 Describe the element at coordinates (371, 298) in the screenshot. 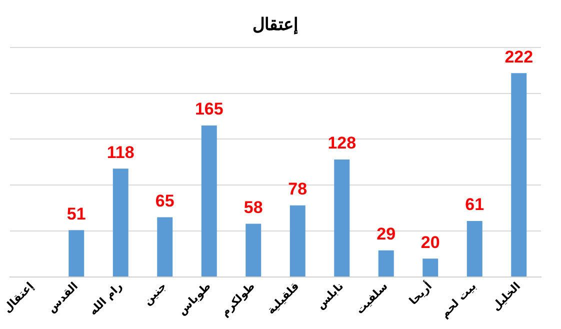

I see `x-tick-label: سلفيت` at that location.